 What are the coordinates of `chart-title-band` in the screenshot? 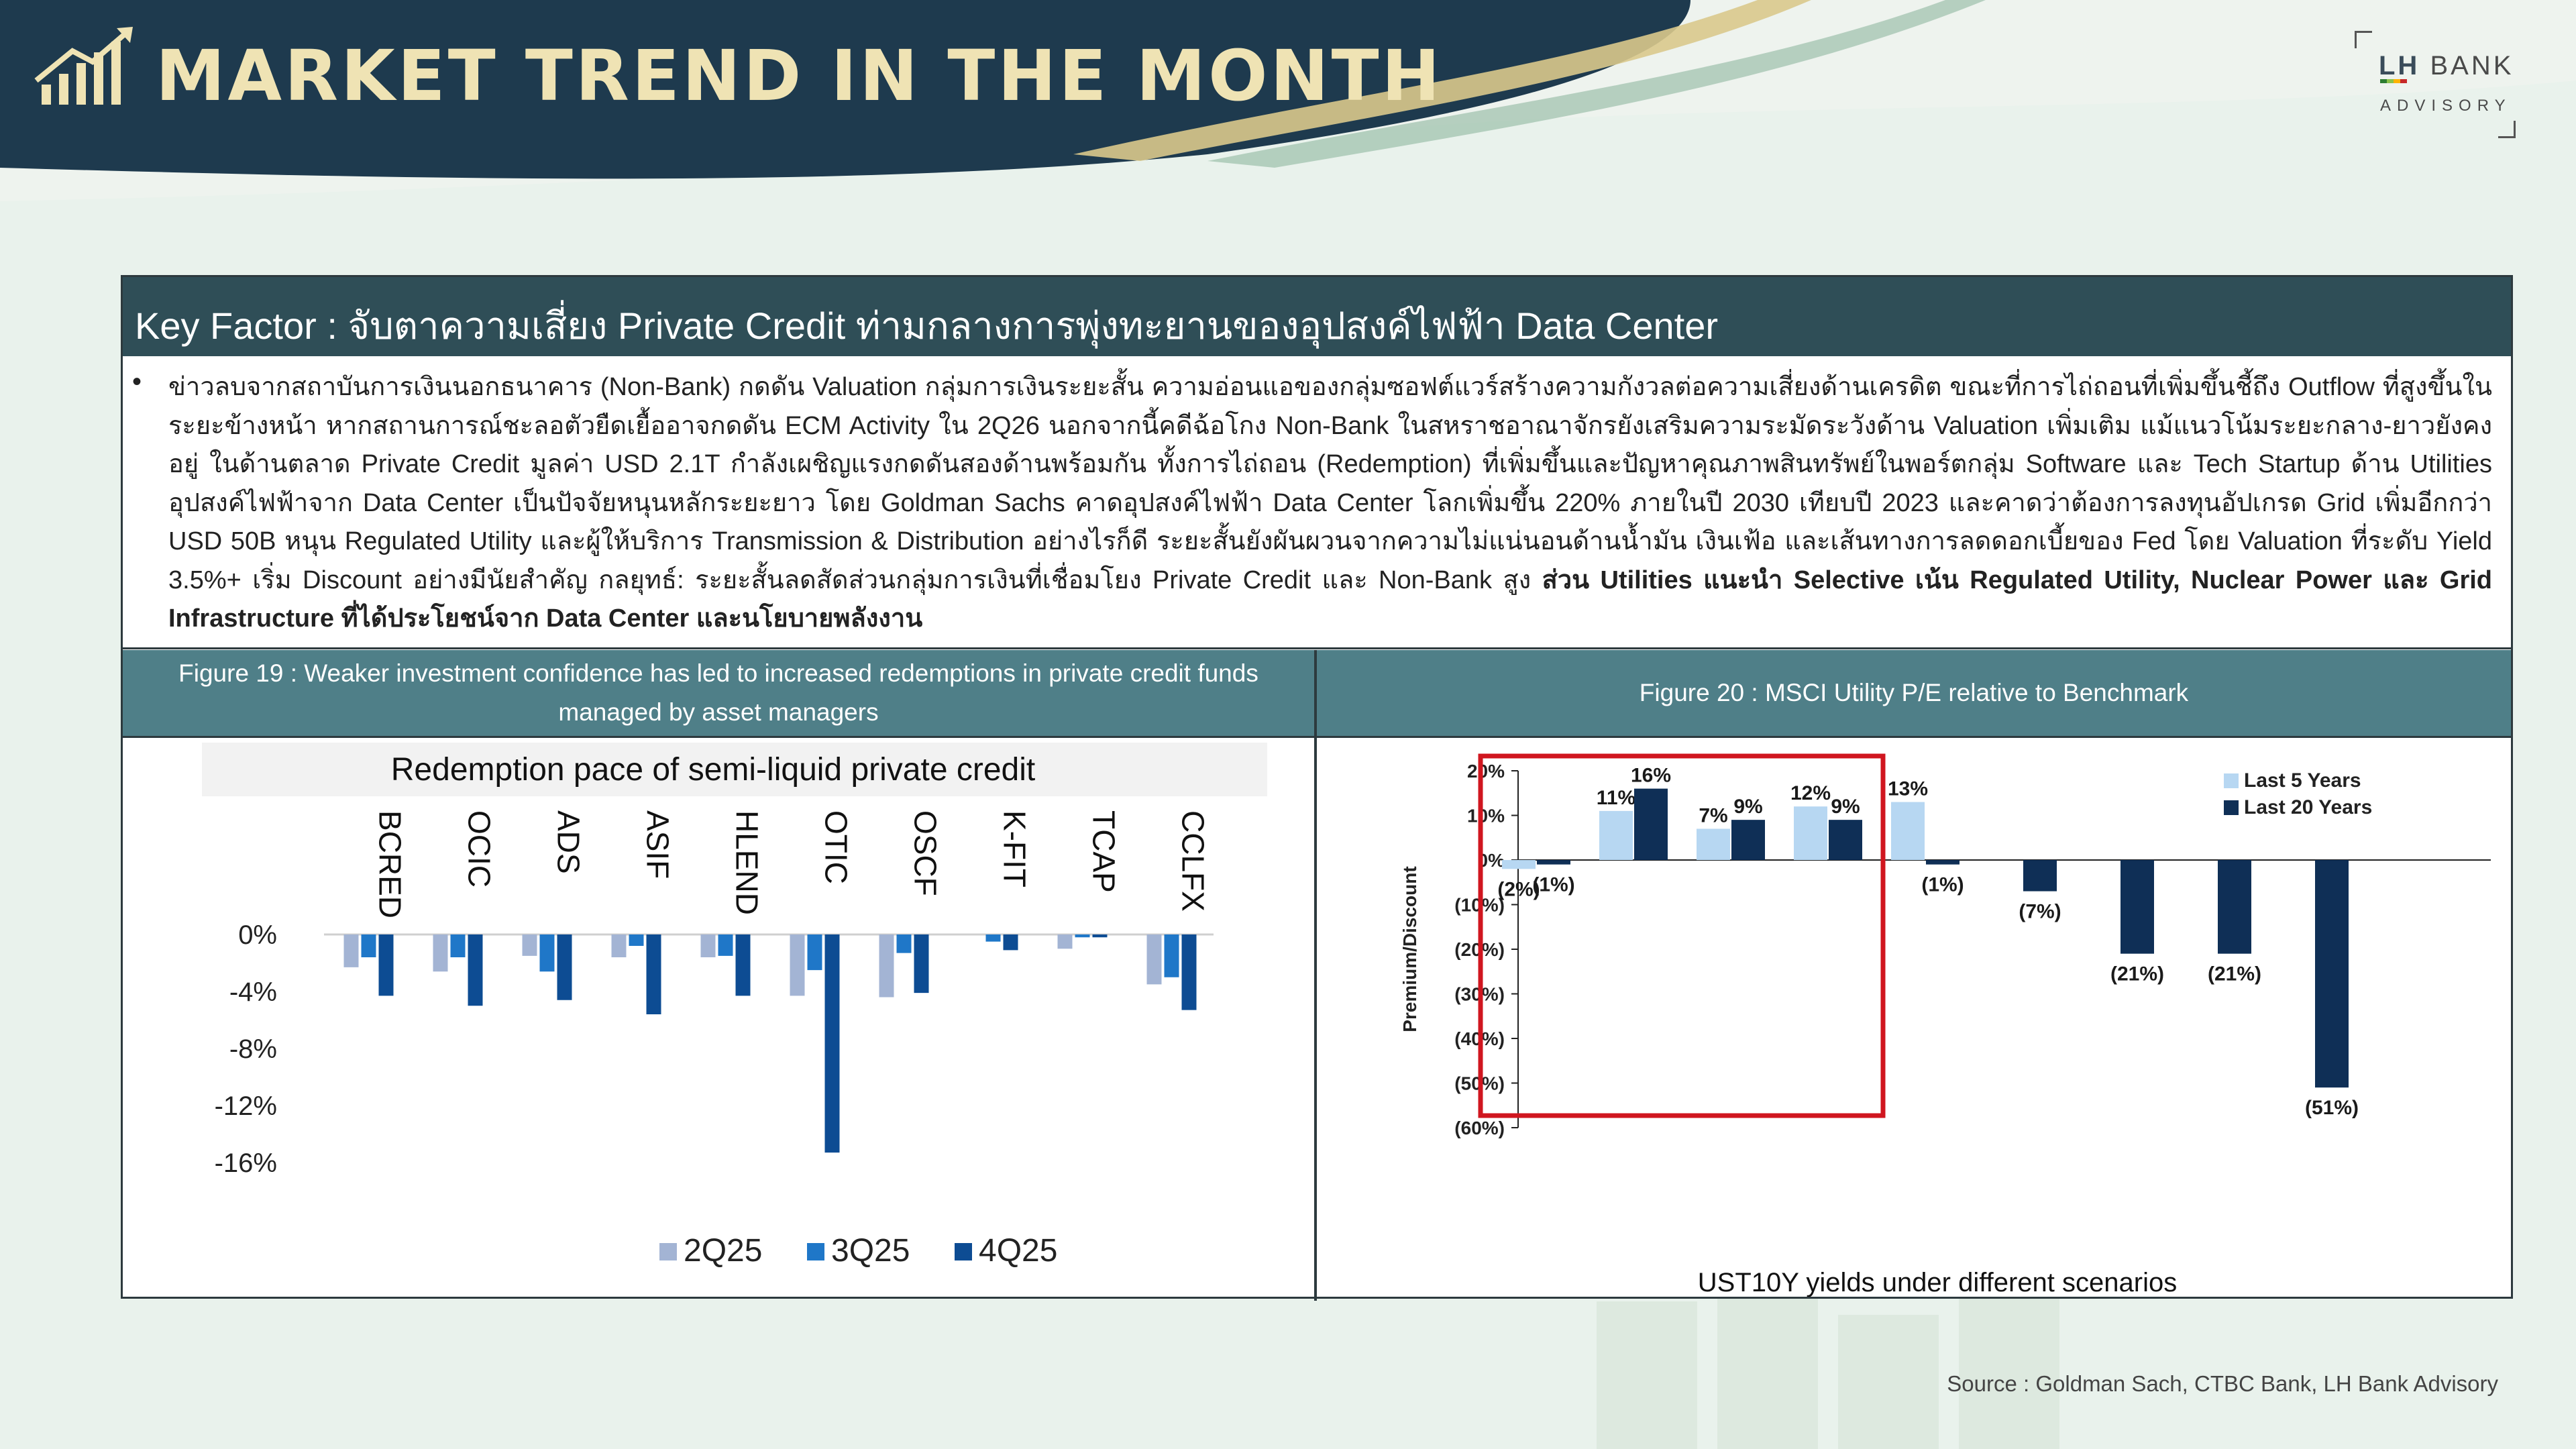 It's located at (734, 769).